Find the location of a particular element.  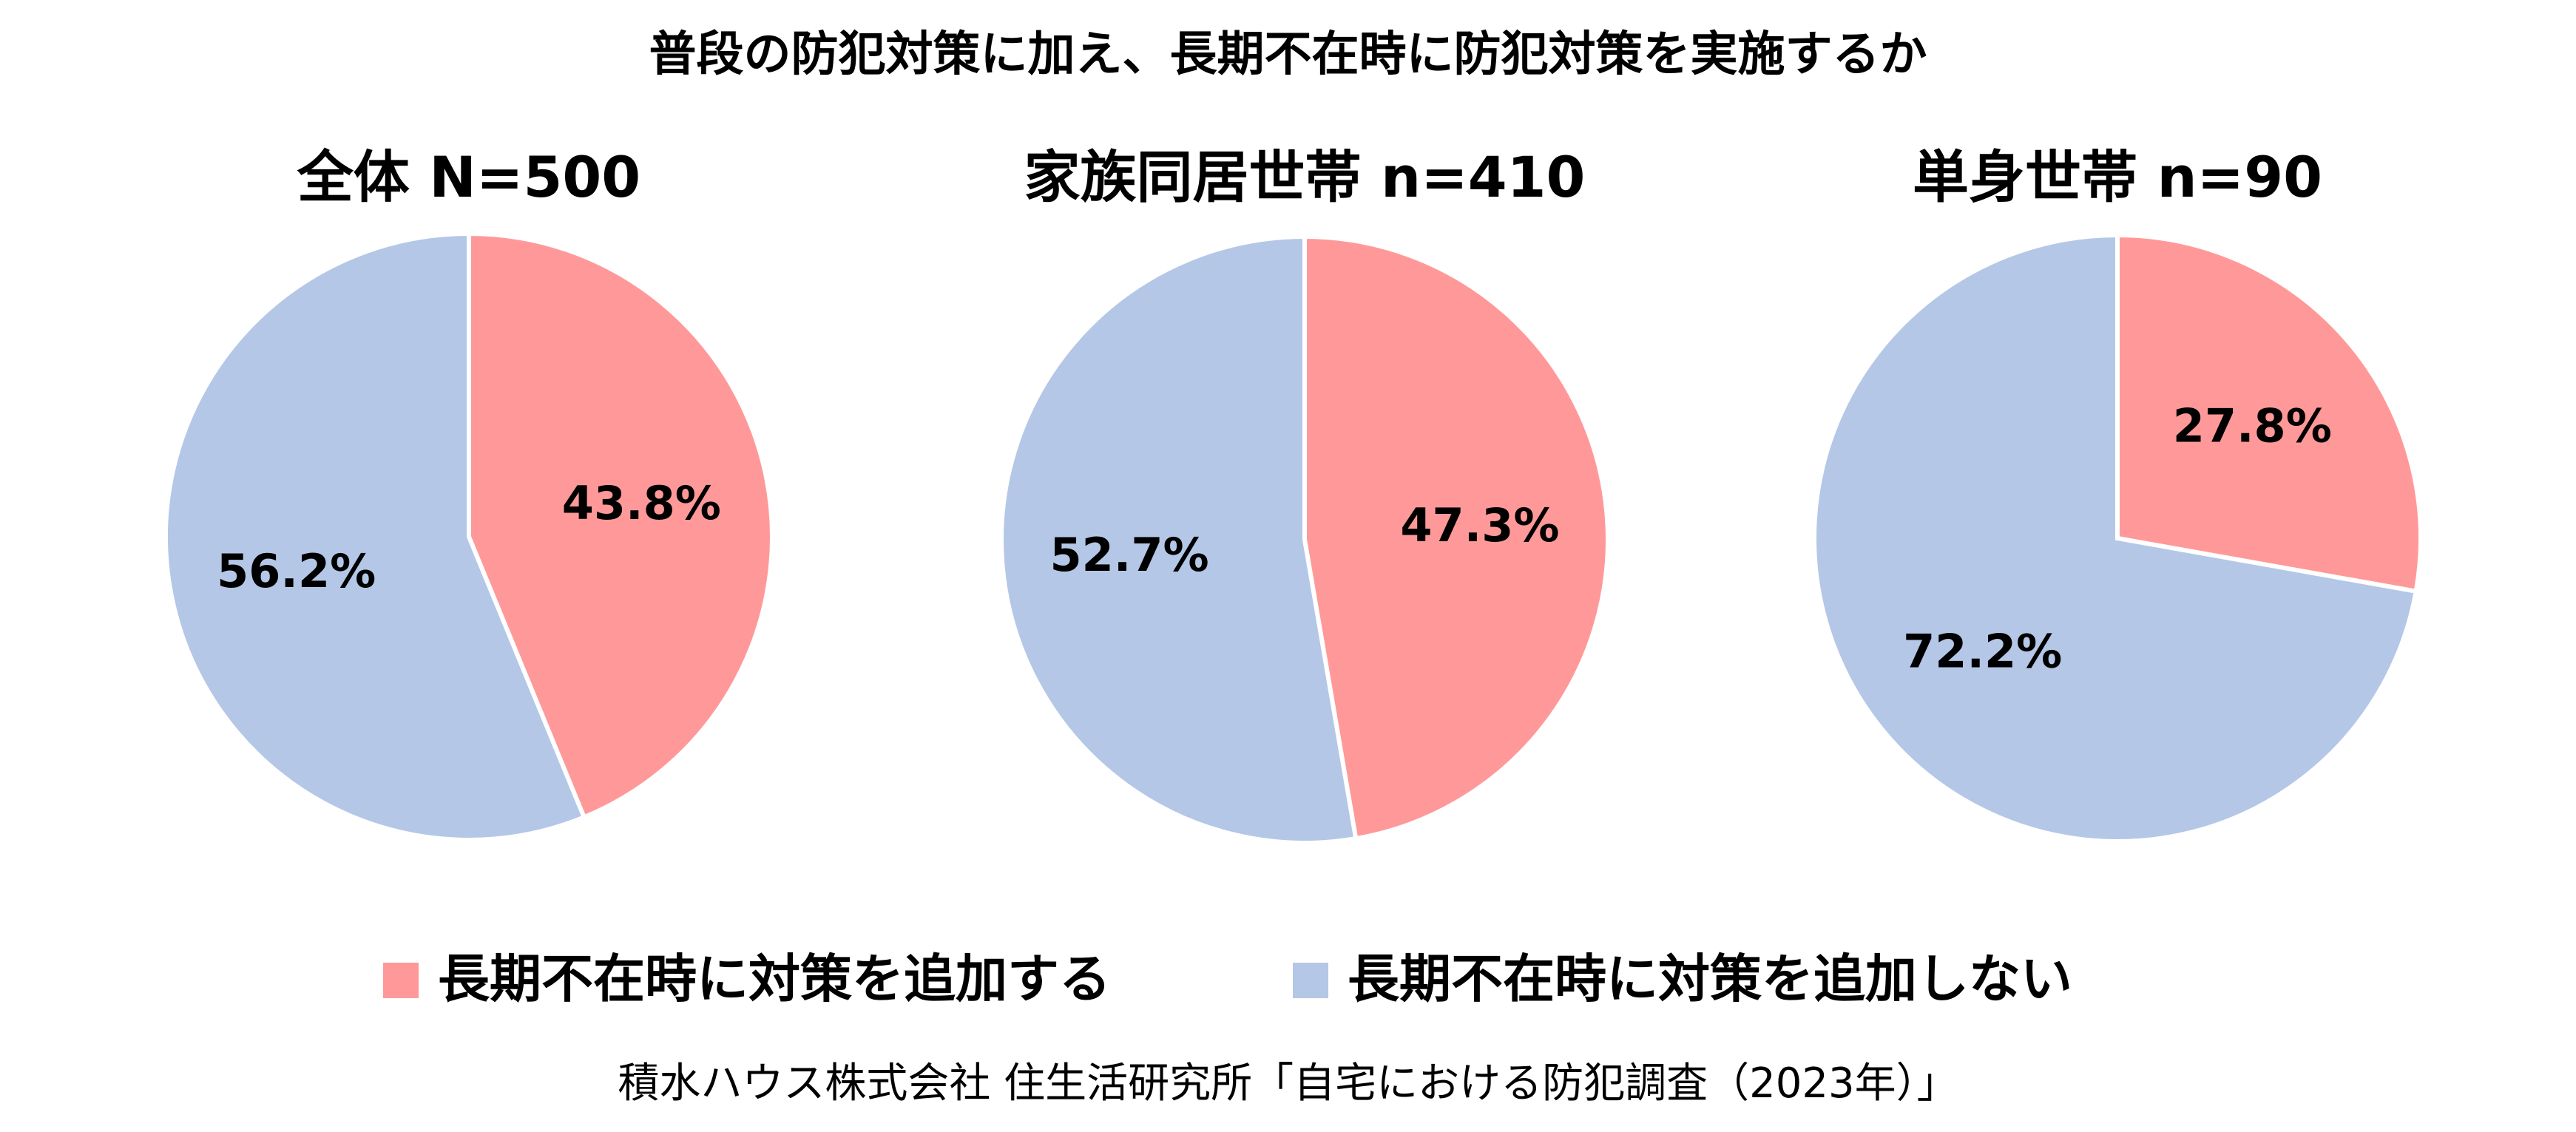

data-label-family-1: 52.7% is located at coordinates (1129, 555).